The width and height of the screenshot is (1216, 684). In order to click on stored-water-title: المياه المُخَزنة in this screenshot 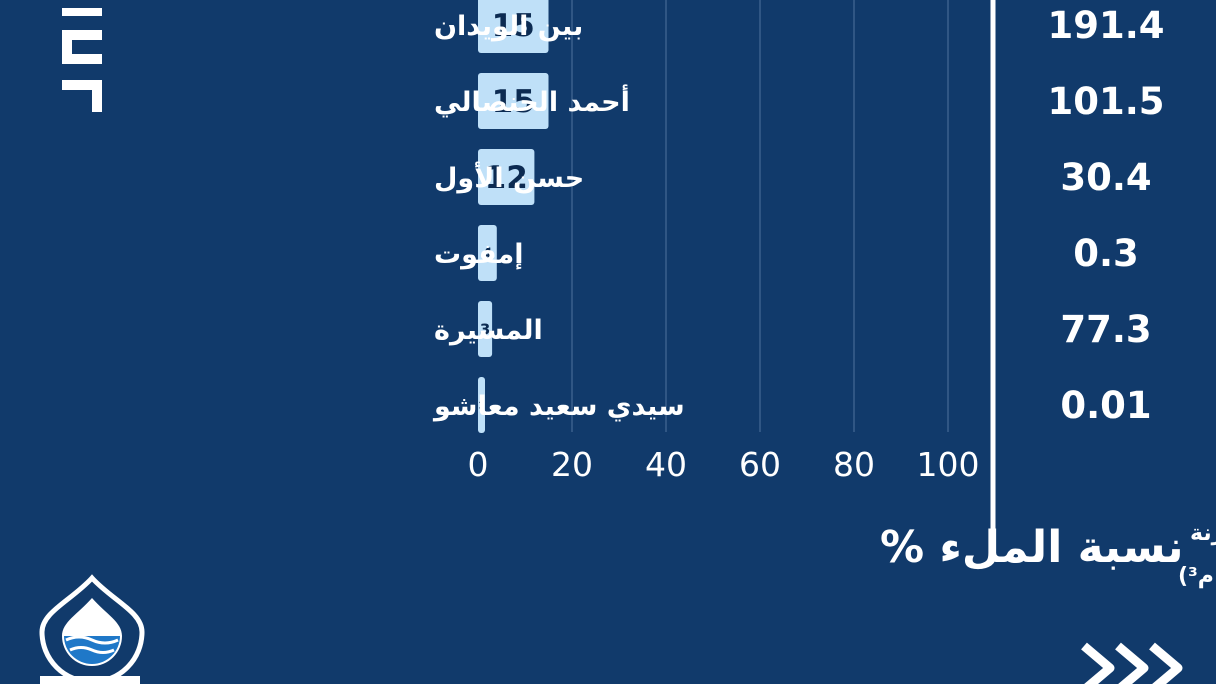, I will do `click(1203, 533)`.